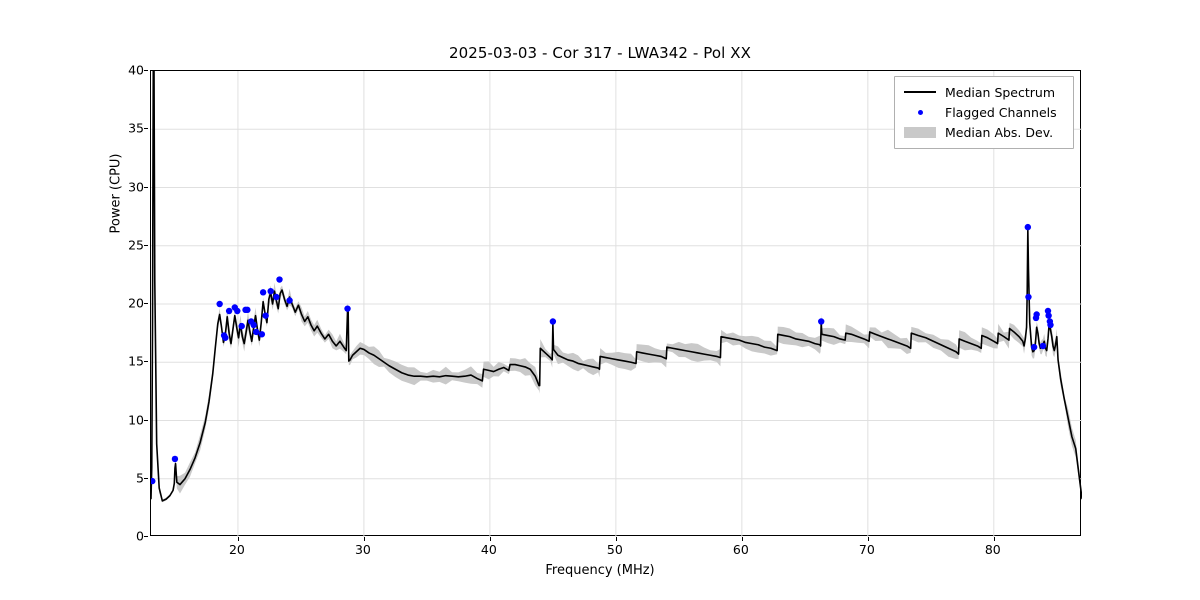  What do you see at coordinates (362, 549) in the screenshot?
I see `x-tick-label: 30` at bounding box center [362, 549].